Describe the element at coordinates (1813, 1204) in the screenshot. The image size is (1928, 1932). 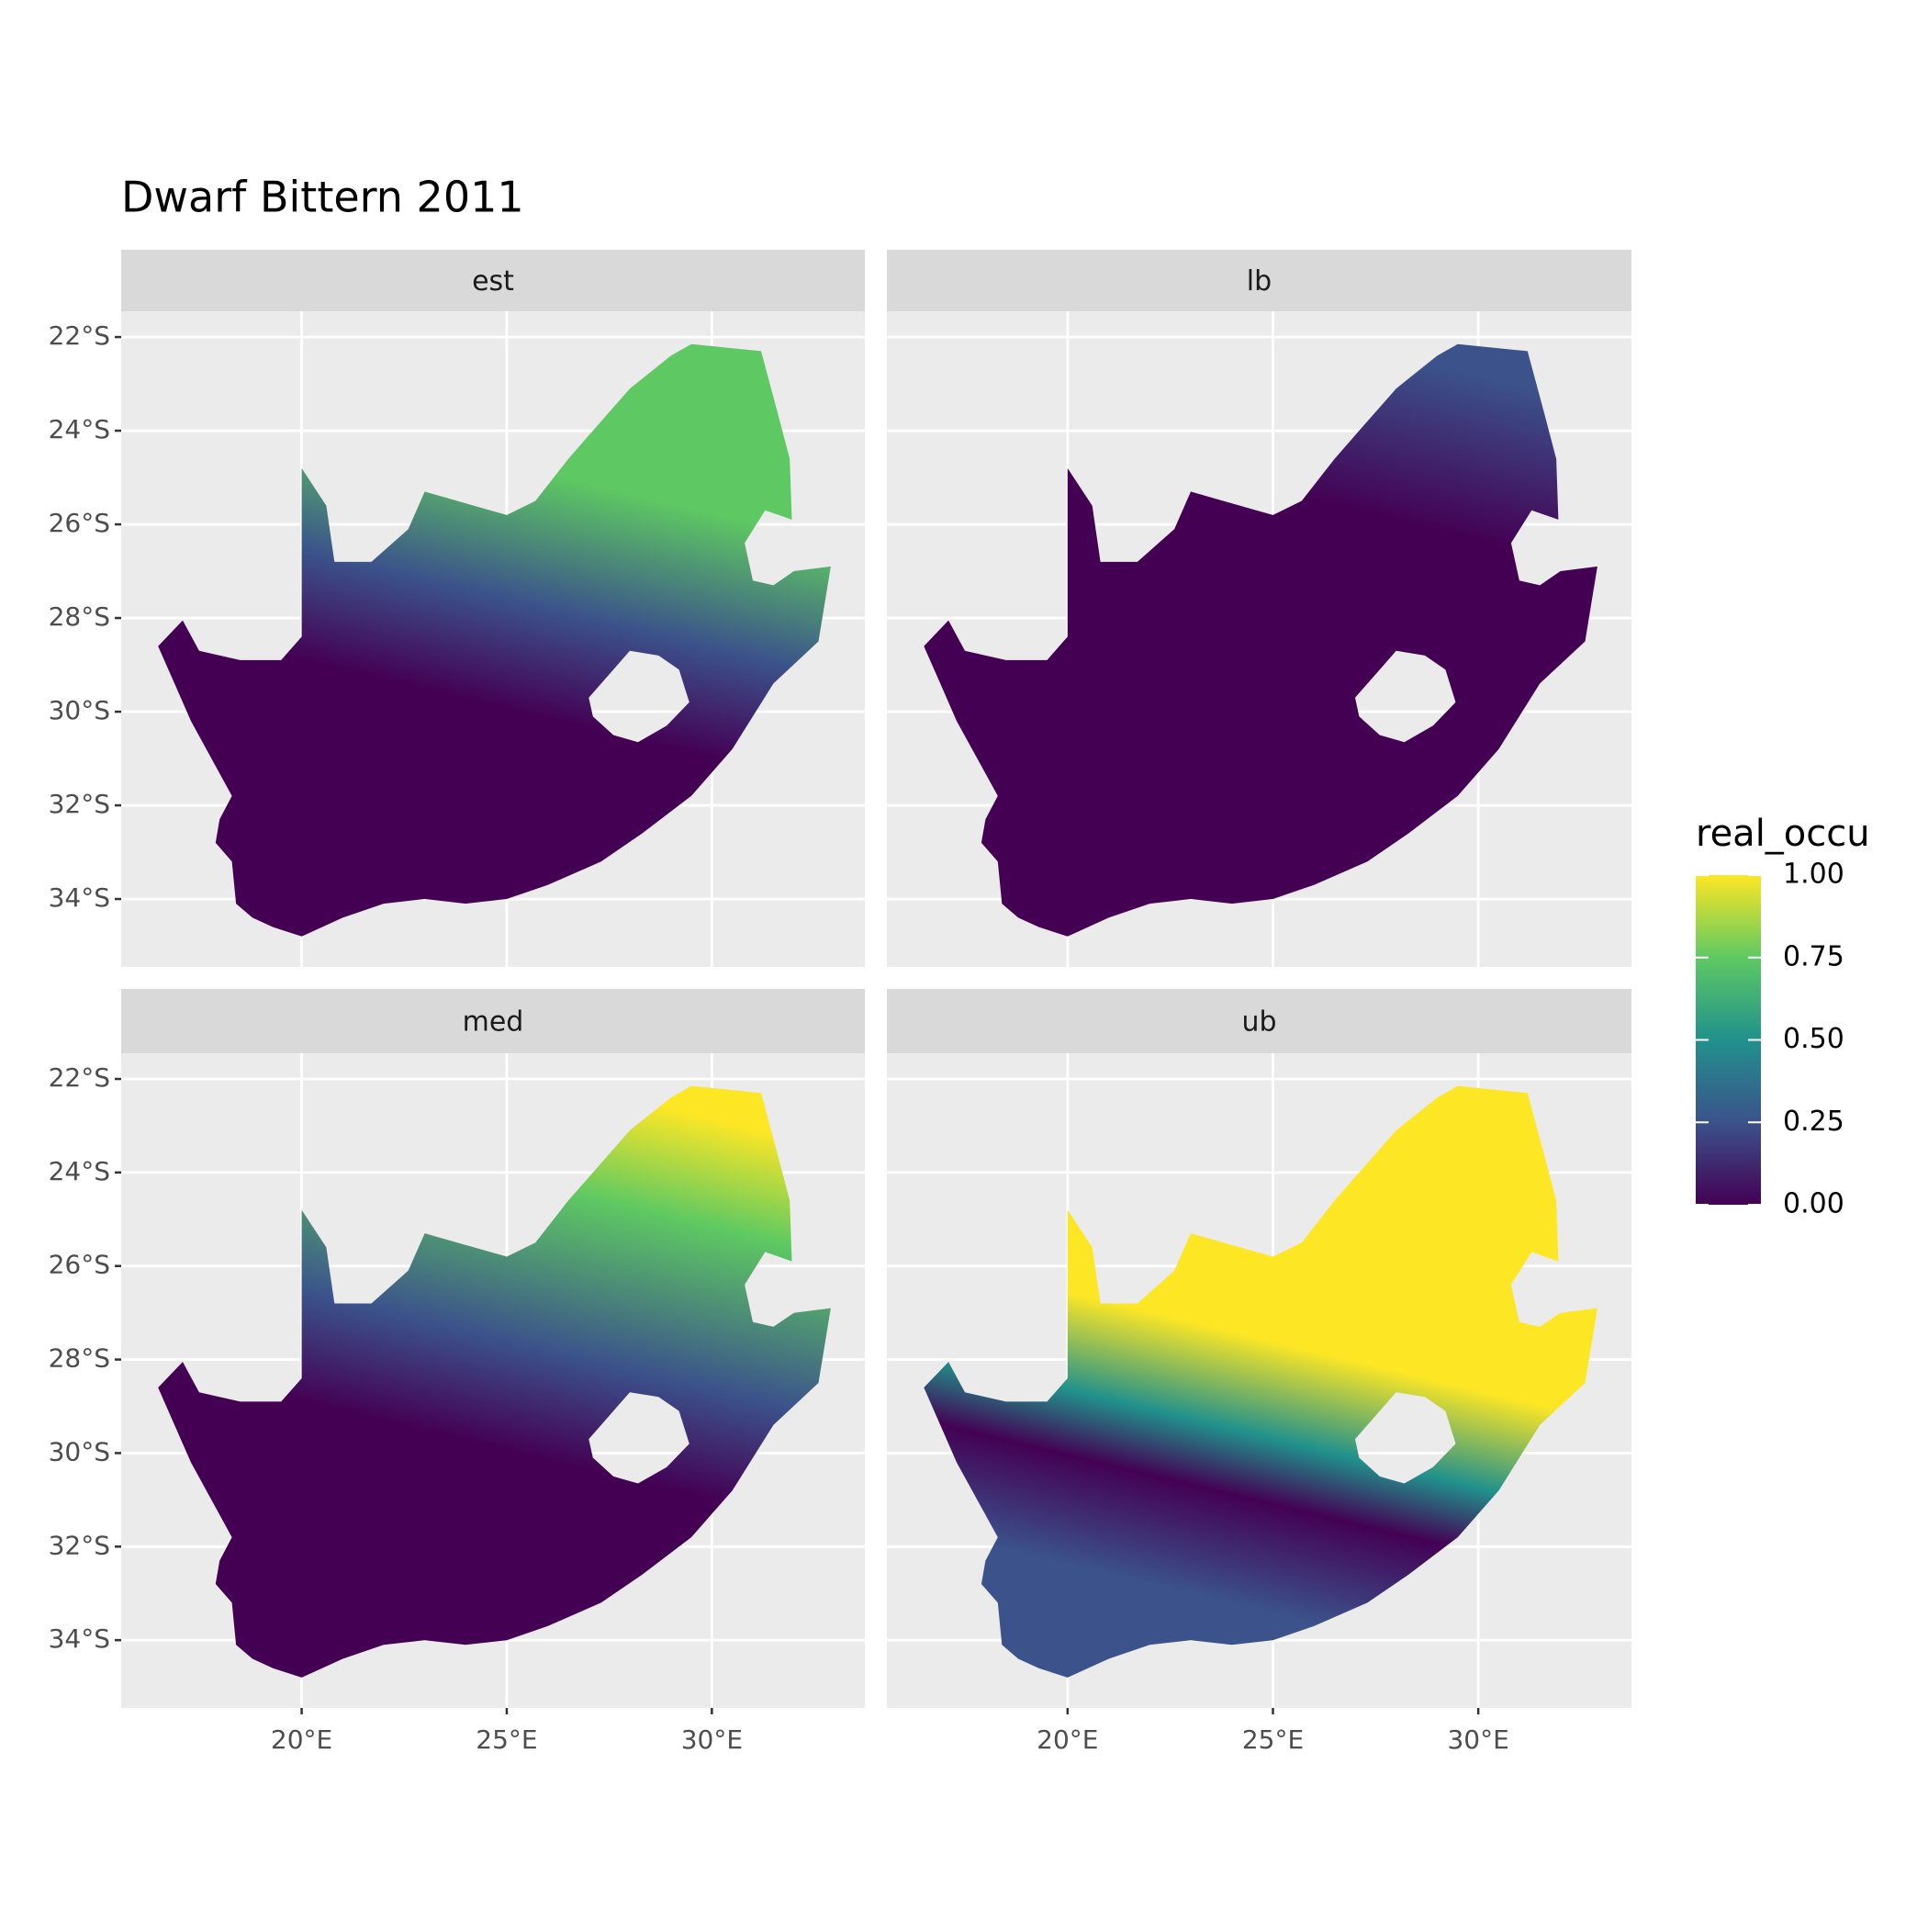
I see `legend-tick-label: 0.00` at that location.